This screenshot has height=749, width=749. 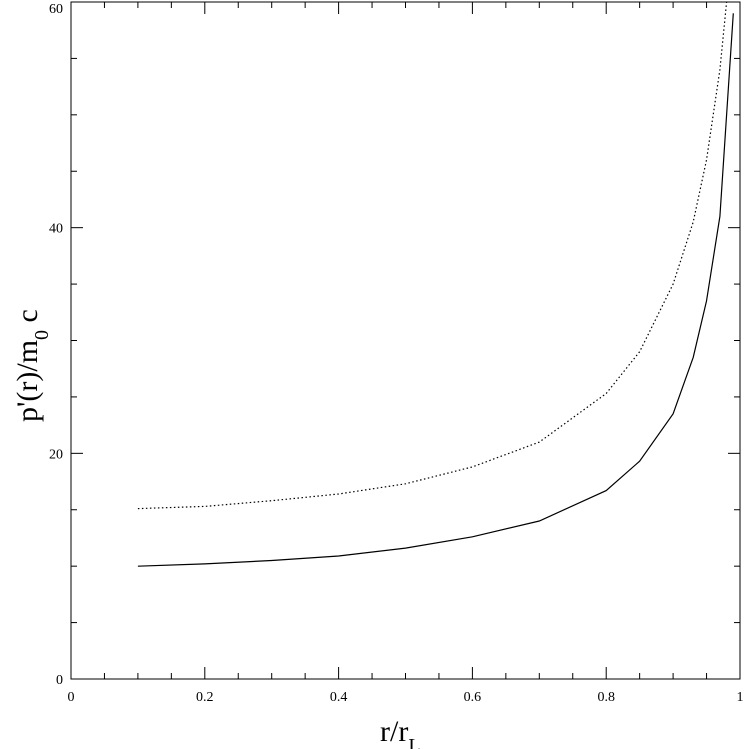 What do you see at coordinates (32, 365) in the screenshot?
I see `y-axis-title: p'(r)/m0 c` at bounding box center [32, 365].